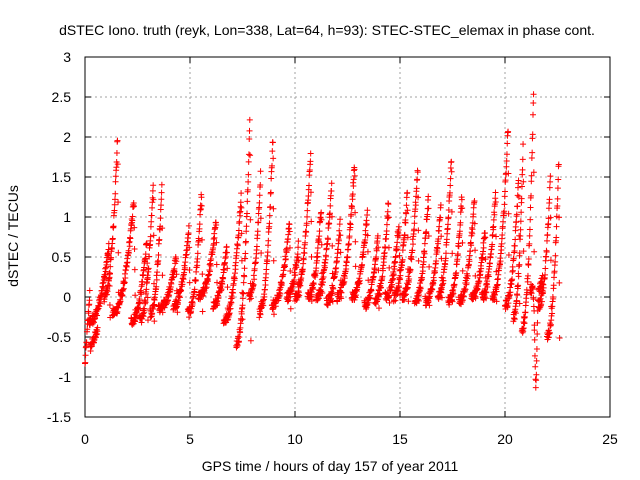 The width and height of the screenshot is (640, 480). What do you see at coordinates (67, 57) in the screenshot?
I see `y-tick-label: 3` at bounding box center [67, 57].